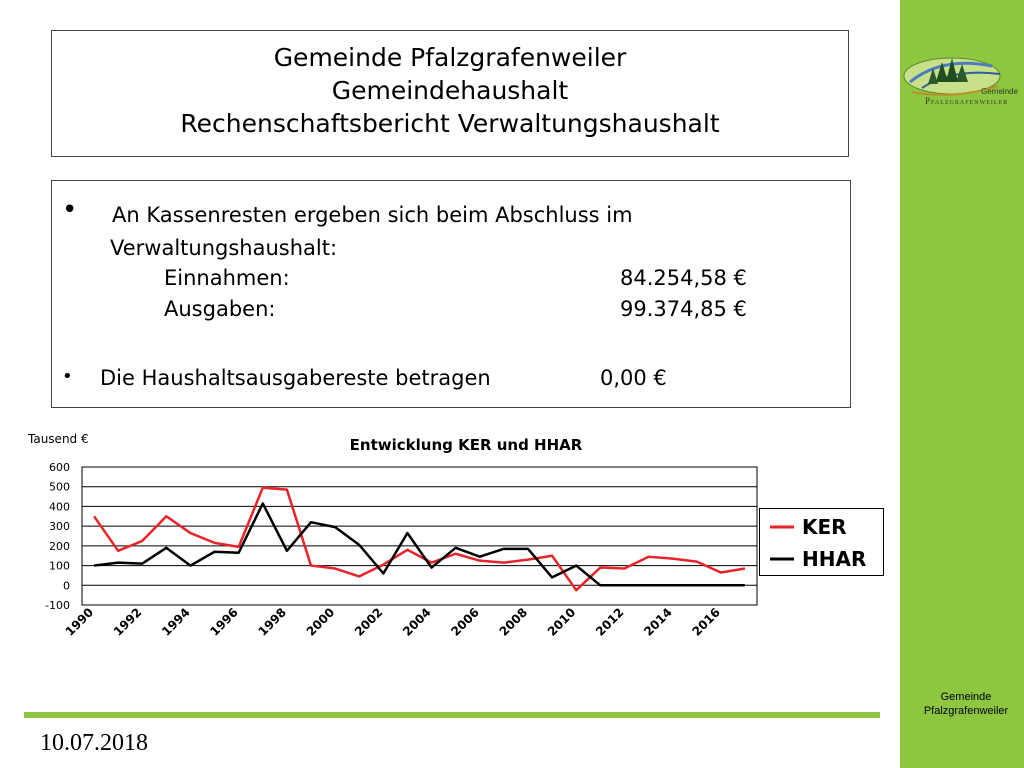 The height and width of the screenshot is (768, 1024). I want to click on x-tick-label: 2010, so click(562, 622).